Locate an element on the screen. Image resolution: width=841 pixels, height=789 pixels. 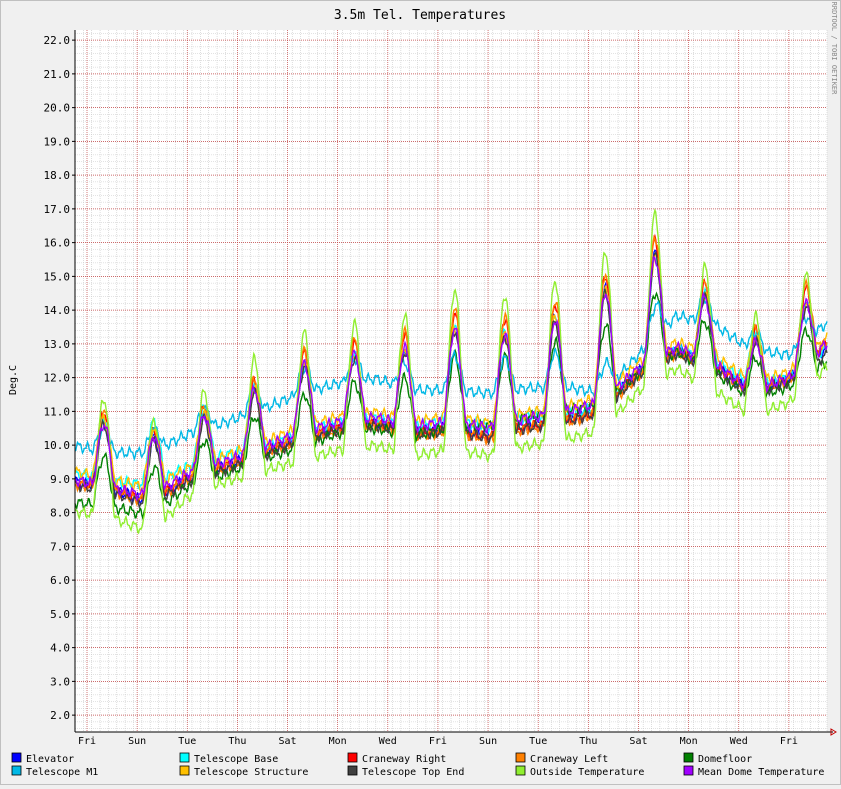
y-tick-label: 22.0 is located at coordinates (57, 40).